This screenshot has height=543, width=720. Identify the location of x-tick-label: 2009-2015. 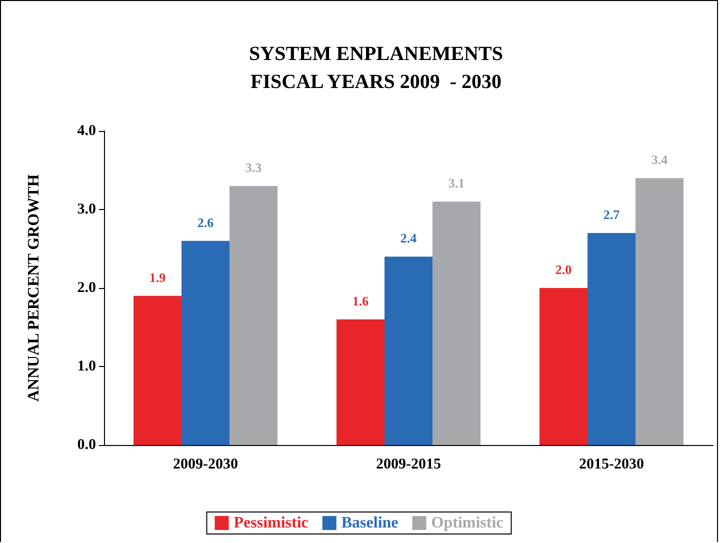
(408, 464).